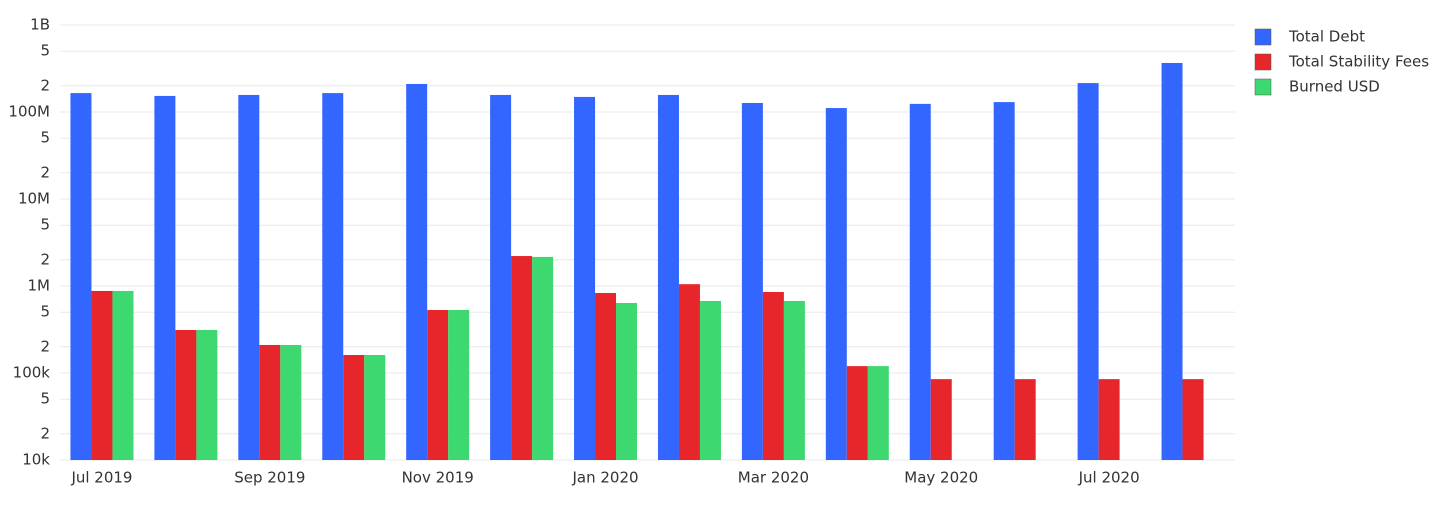 This screenshot has width=1456, height=506. What do you see at coordinates (269, 478) in the screenshot?
I see `x-tick-label: Sep 2019` at bounding box center [269, 478].